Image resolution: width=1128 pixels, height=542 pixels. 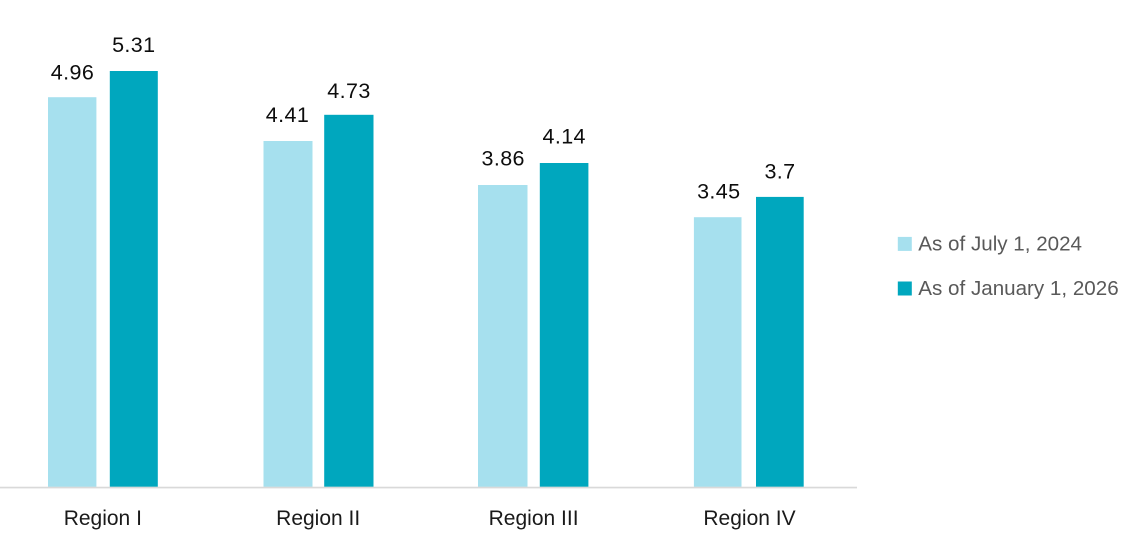 I want to click on svg-text: 3.7, so click(x=779, y=172).